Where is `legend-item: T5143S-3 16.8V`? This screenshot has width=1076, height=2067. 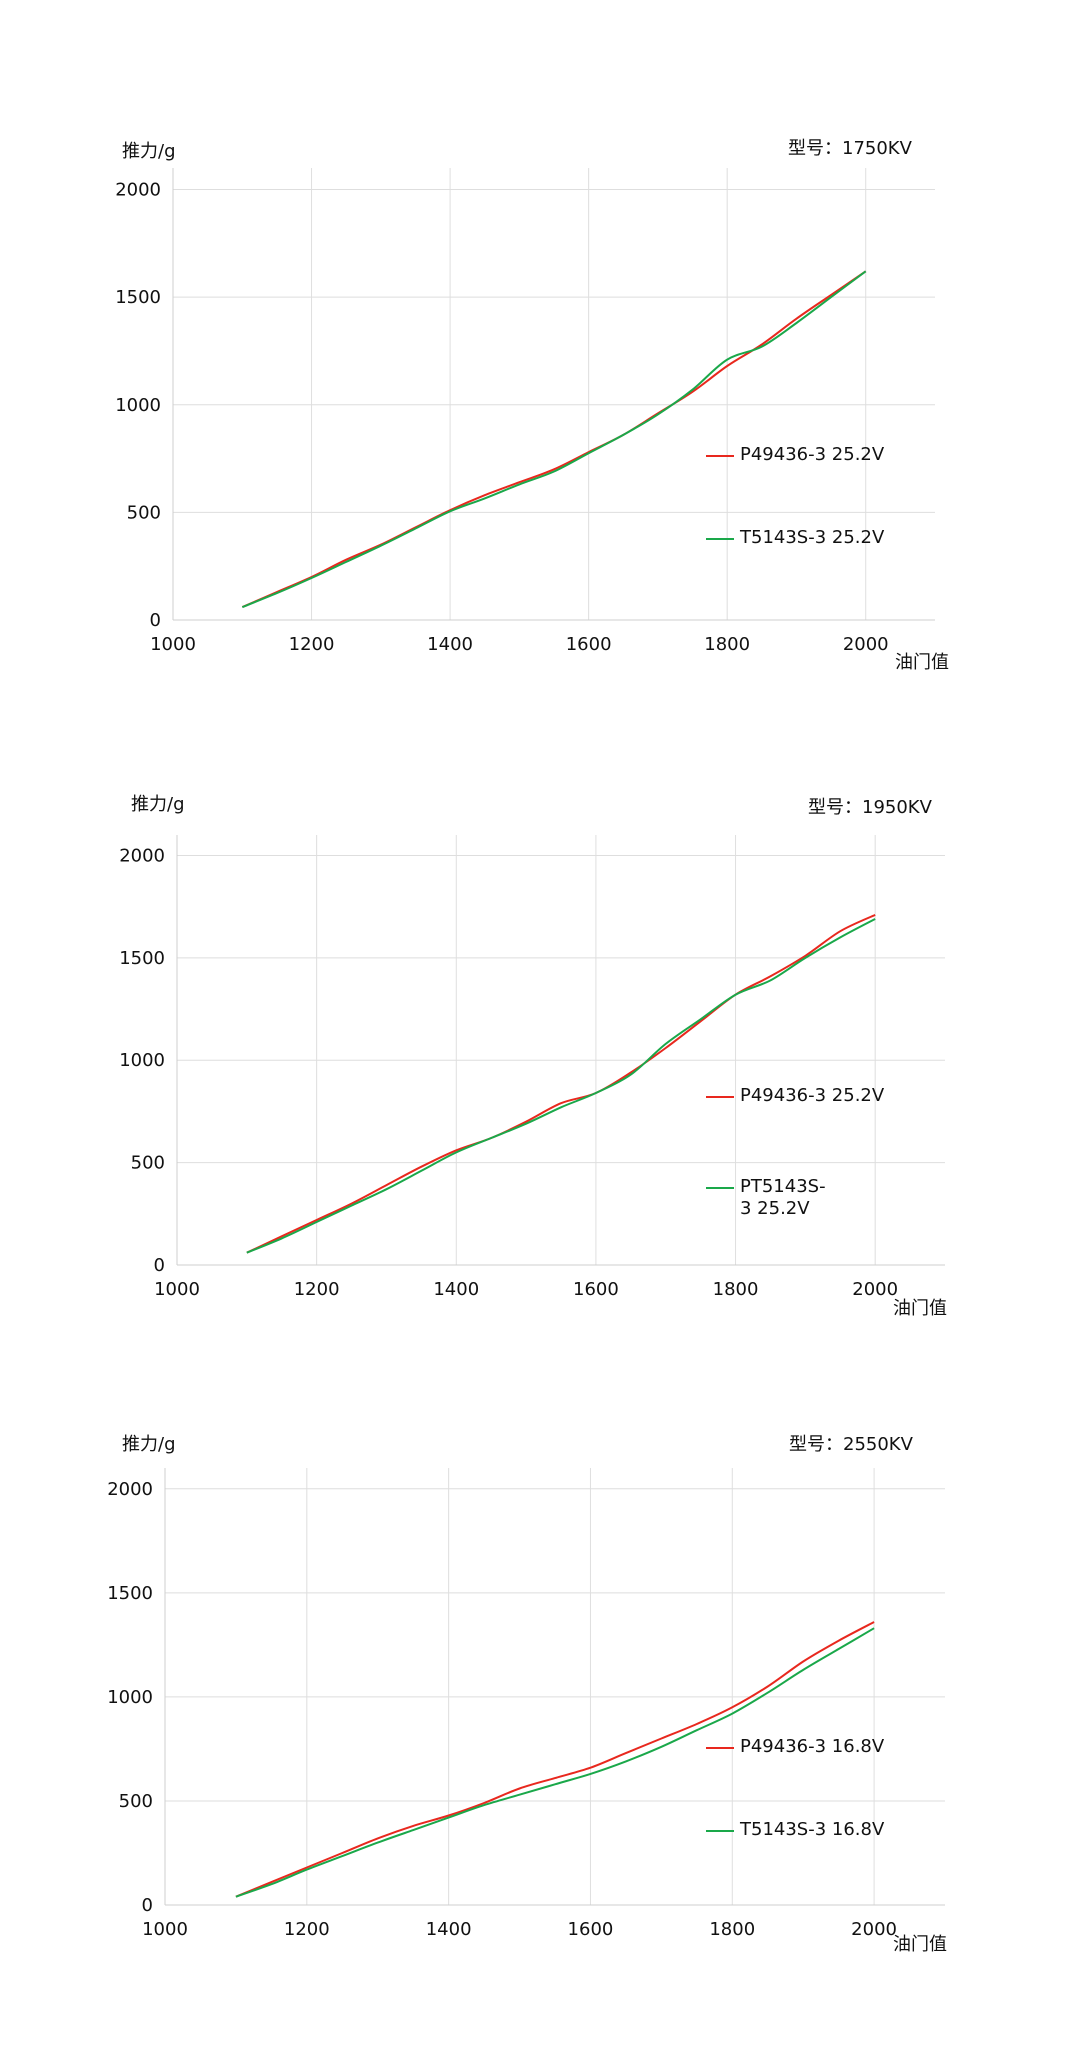
legend-item: T5143S-3 16.8V is located at coordinates (795, 1830).